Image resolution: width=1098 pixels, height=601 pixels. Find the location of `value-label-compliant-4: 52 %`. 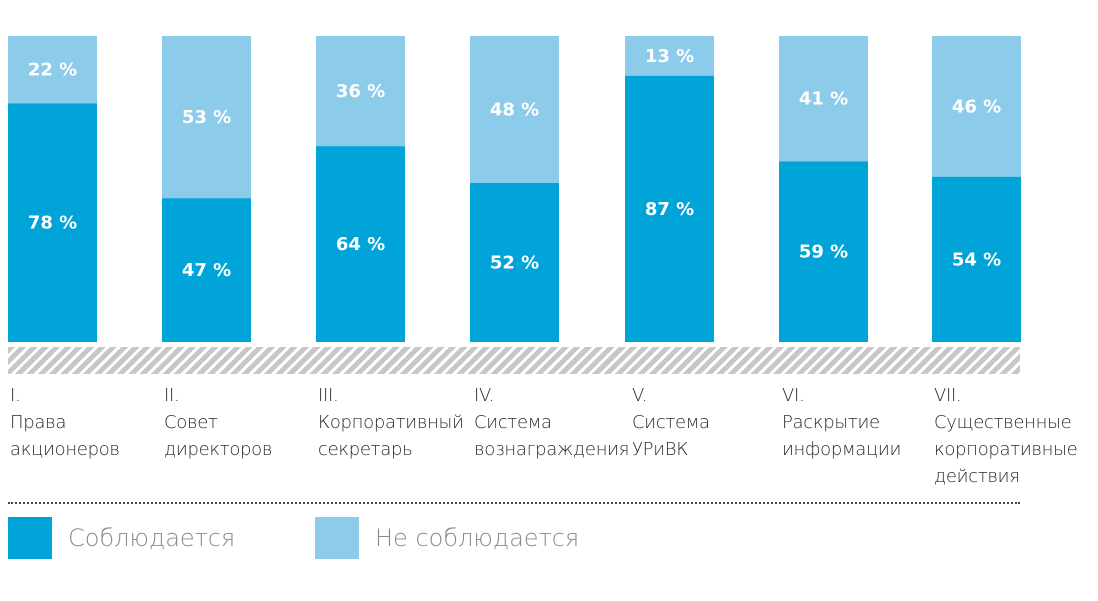

value-label-compliant-4: 52 % is located at coordinates (514, 262).